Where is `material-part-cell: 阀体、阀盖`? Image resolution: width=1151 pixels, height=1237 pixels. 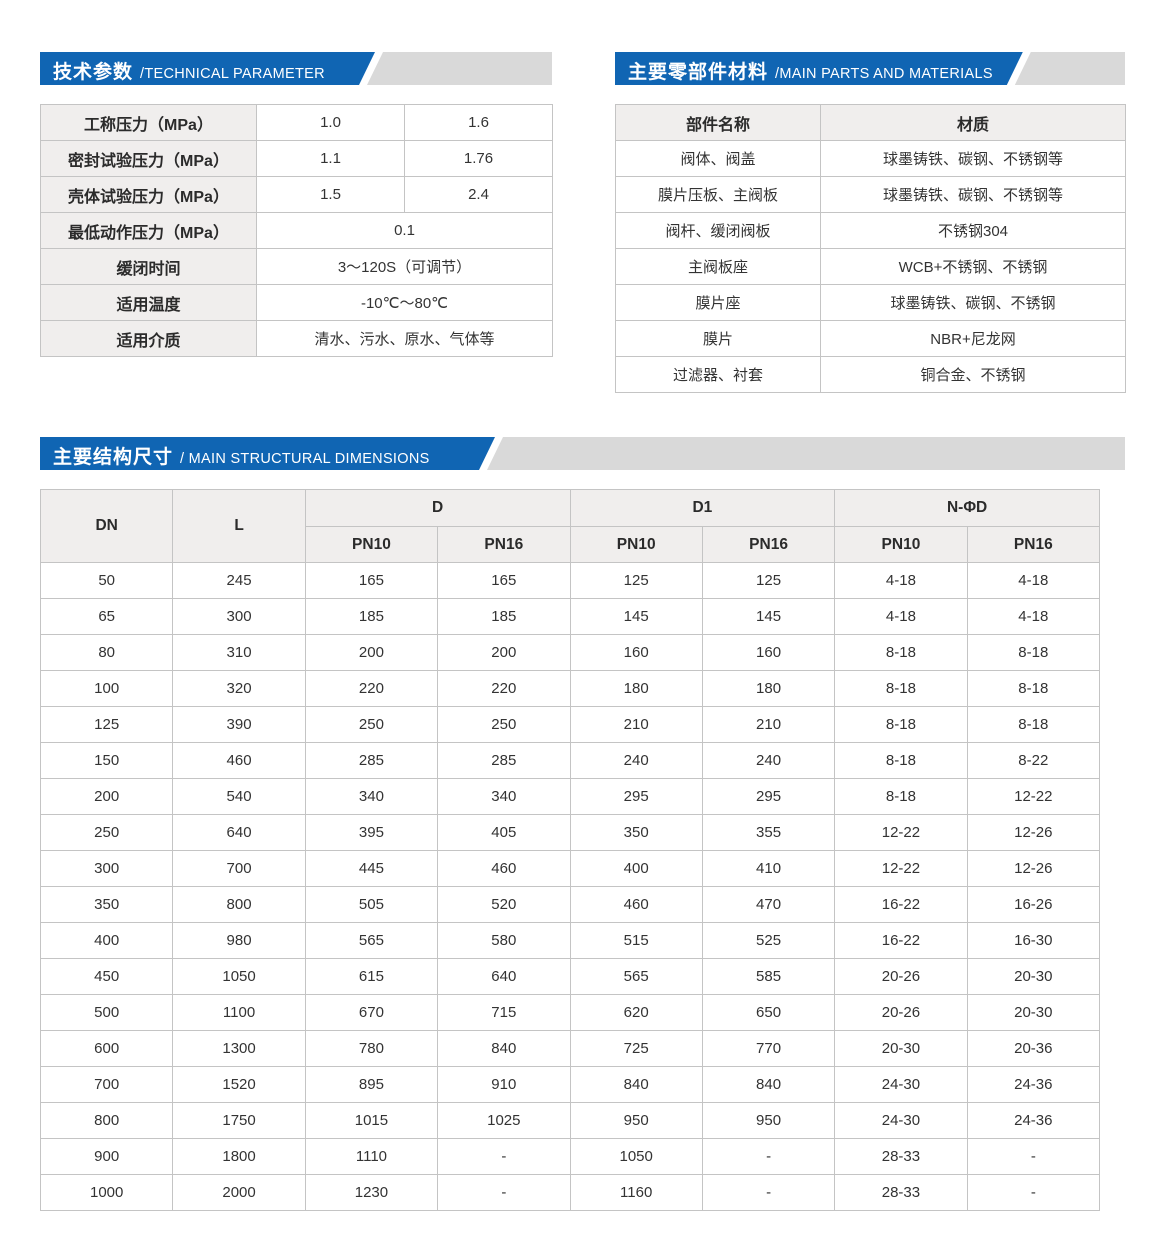 material-part-cell: 阀体、阀盖 is located at coordinates (718, 158).